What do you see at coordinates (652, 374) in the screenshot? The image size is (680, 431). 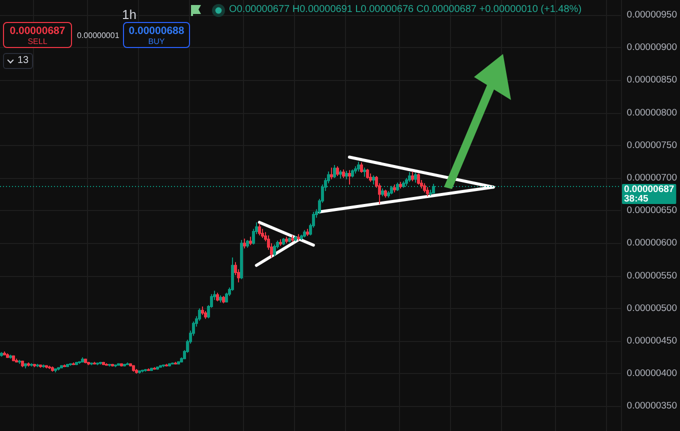 I see `y-tick-label: 0.00000400` at bounding box center [652, 374].